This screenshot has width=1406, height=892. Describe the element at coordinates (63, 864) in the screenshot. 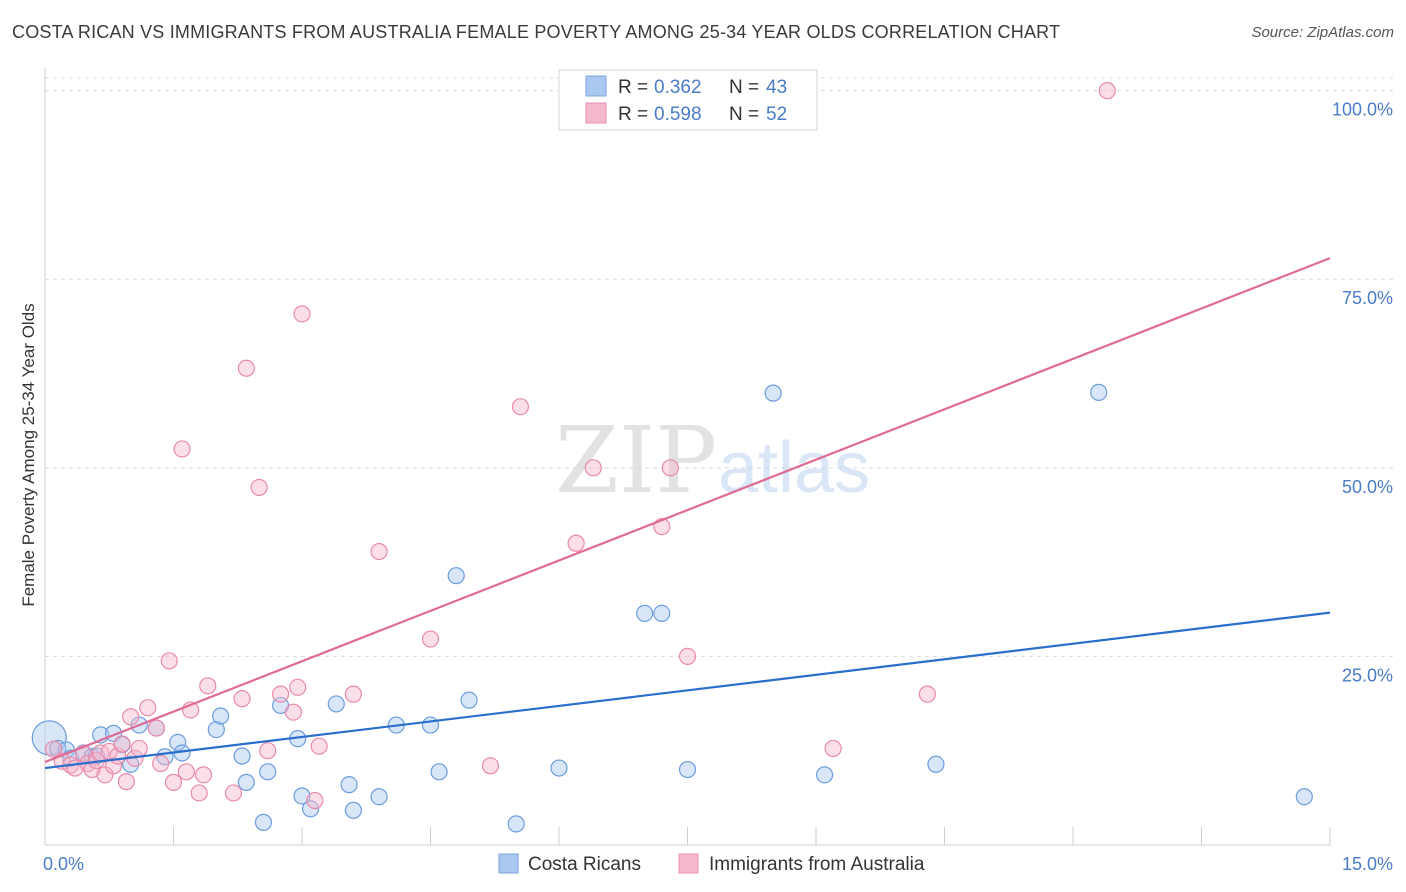

I see `x-tick-label-0: 0.0%` at that location.